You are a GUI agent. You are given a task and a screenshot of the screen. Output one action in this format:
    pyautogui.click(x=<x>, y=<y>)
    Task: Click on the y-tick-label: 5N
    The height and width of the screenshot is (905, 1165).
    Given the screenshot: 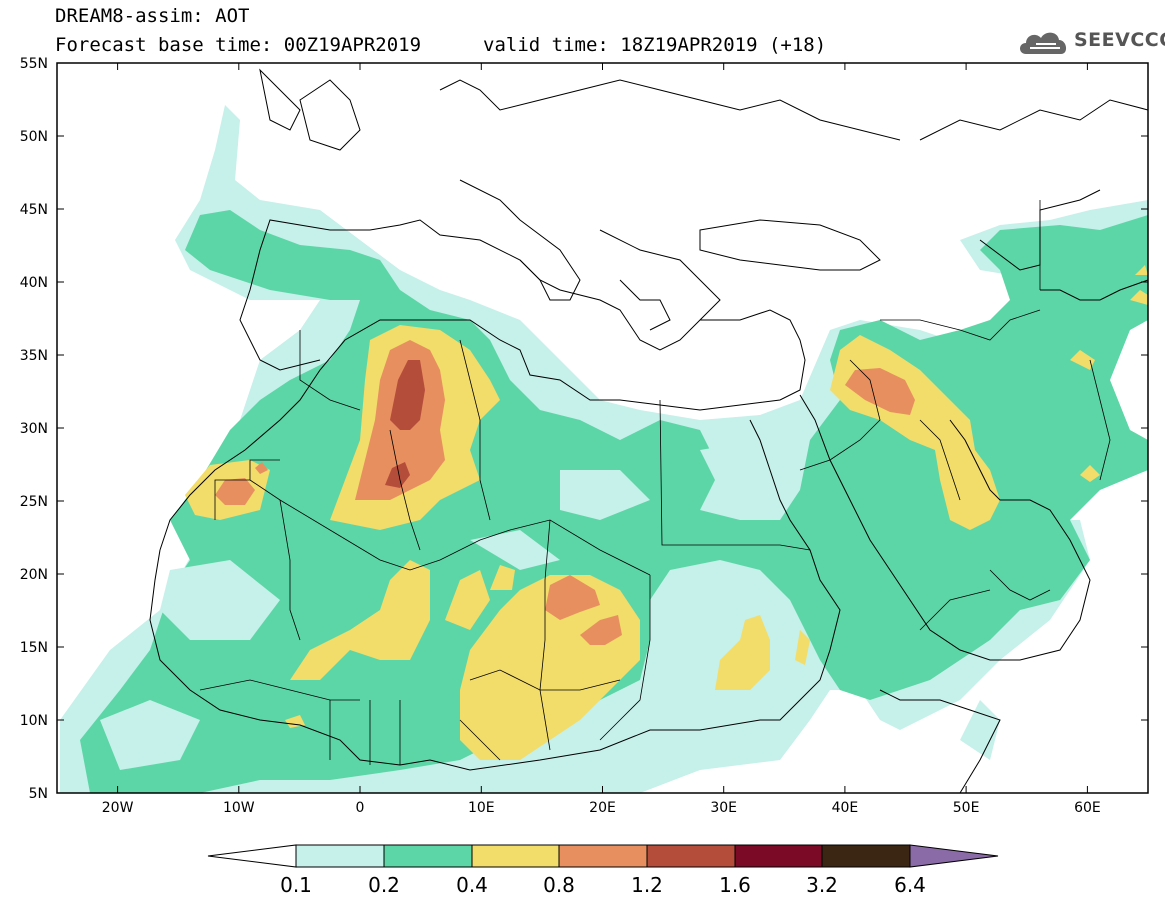 What is the action you would take?
    pyautogui.click(x=38, y=794)
    